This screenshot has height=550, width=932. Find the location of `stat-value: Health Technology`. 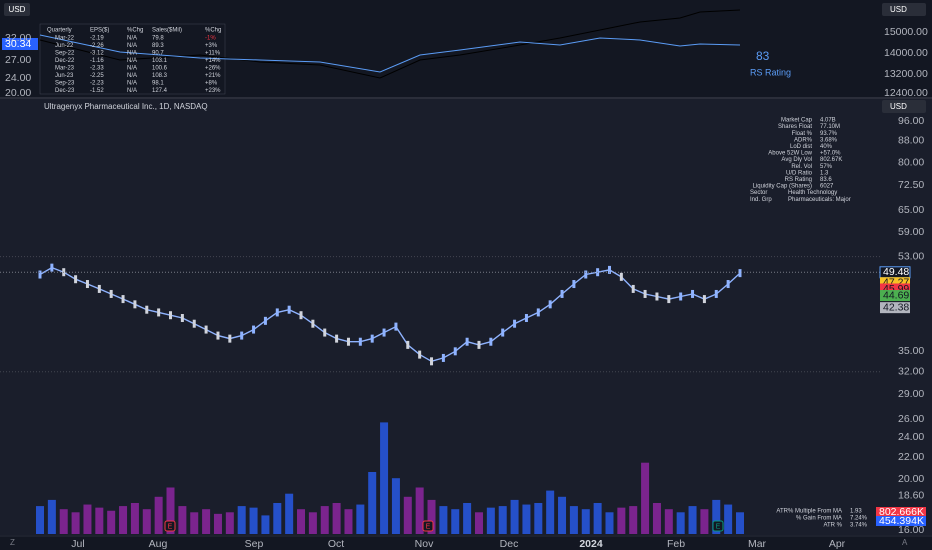

stat-value: Health Technology is located at coordinates (812, 193).